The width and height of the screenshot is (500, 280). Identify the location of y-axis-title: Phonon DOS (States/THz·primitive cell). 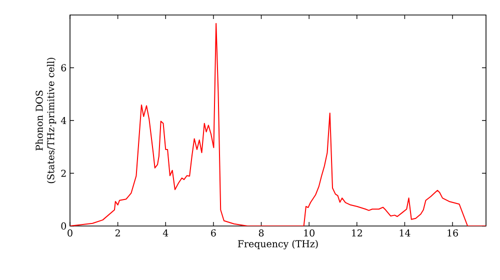
(46, 121).